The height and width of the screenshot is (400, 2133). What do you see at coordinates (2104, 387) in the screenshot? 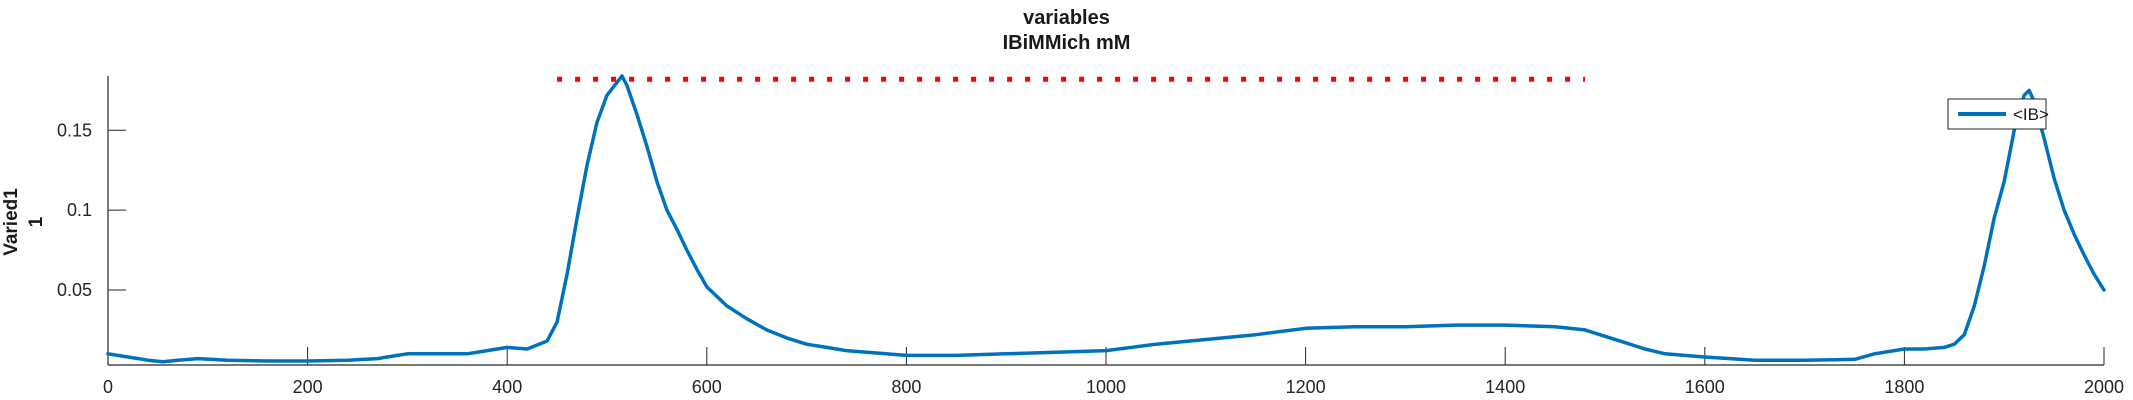
I see `x-tick-label: 2000` at bounding box center [2104, 387].